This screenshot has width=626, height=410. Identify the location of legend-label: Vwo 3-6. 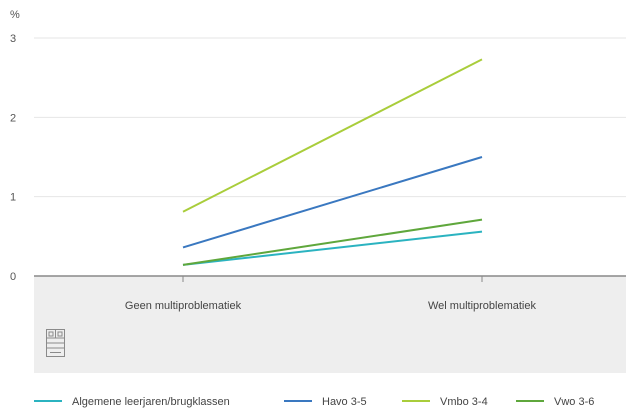
(574, 402).